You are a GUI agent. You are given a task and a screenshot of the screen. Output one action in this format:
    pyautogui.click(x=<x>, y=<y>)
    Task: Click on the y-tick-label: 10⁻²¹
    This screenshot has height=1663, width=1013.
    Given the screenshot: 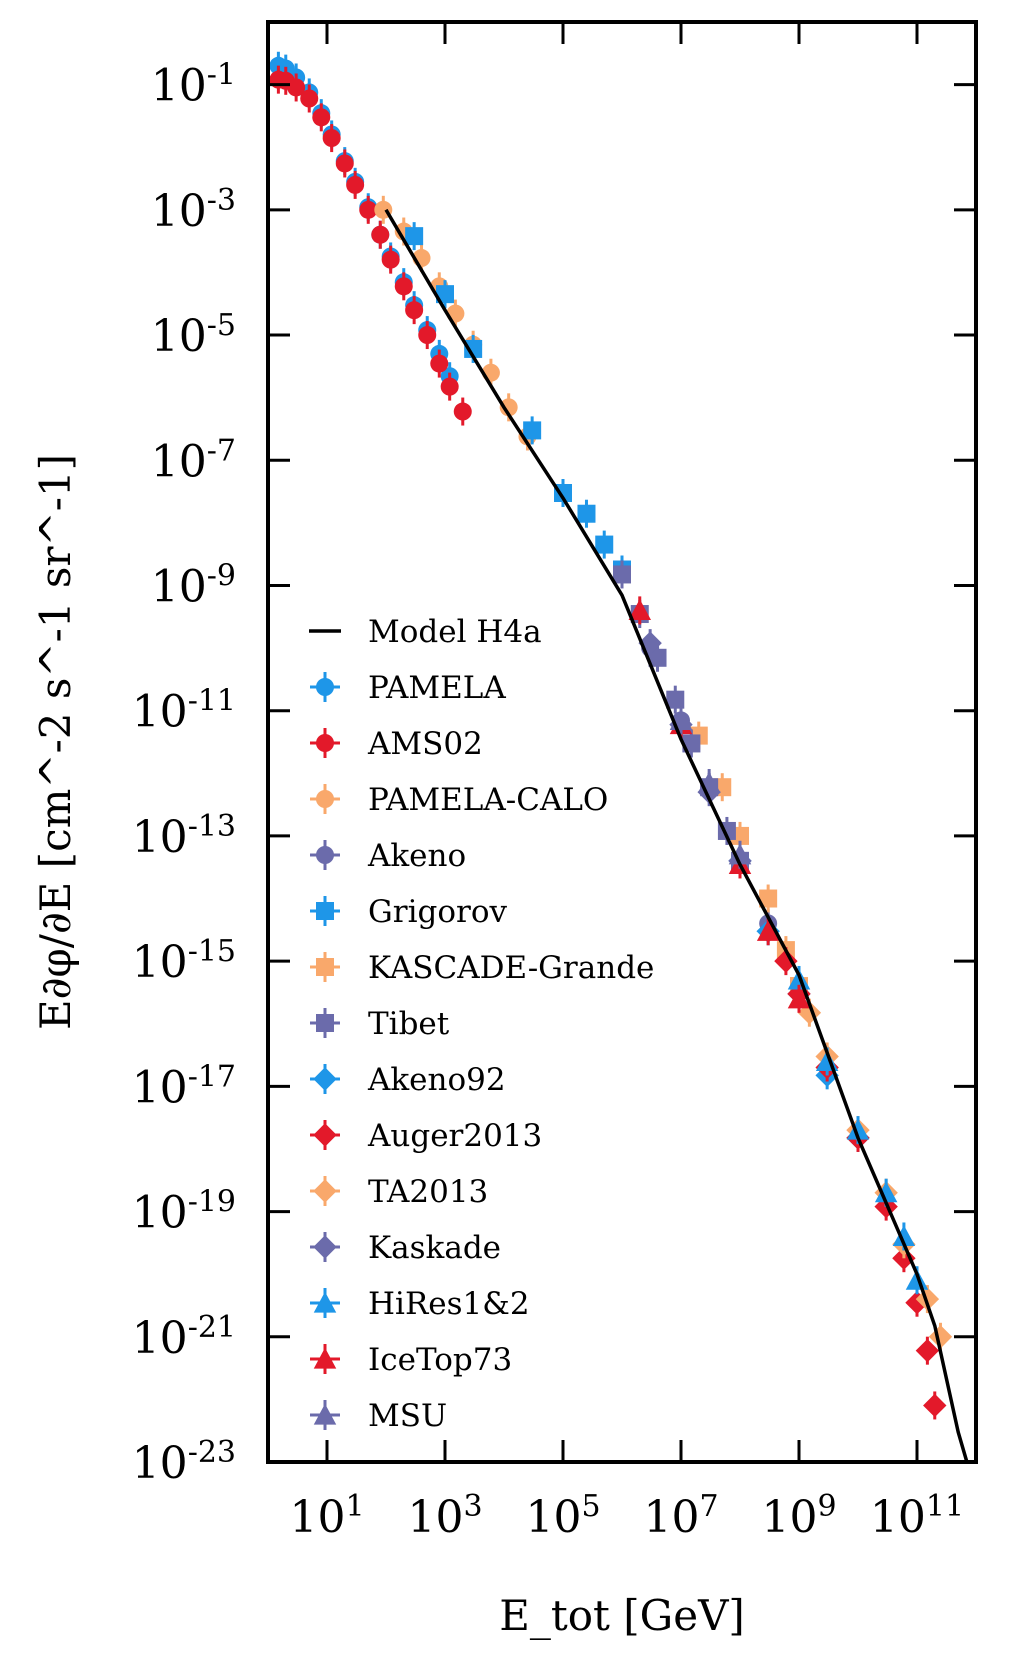 What is the action you would take?
    pyautogui.click(x=184, y=1337)
    